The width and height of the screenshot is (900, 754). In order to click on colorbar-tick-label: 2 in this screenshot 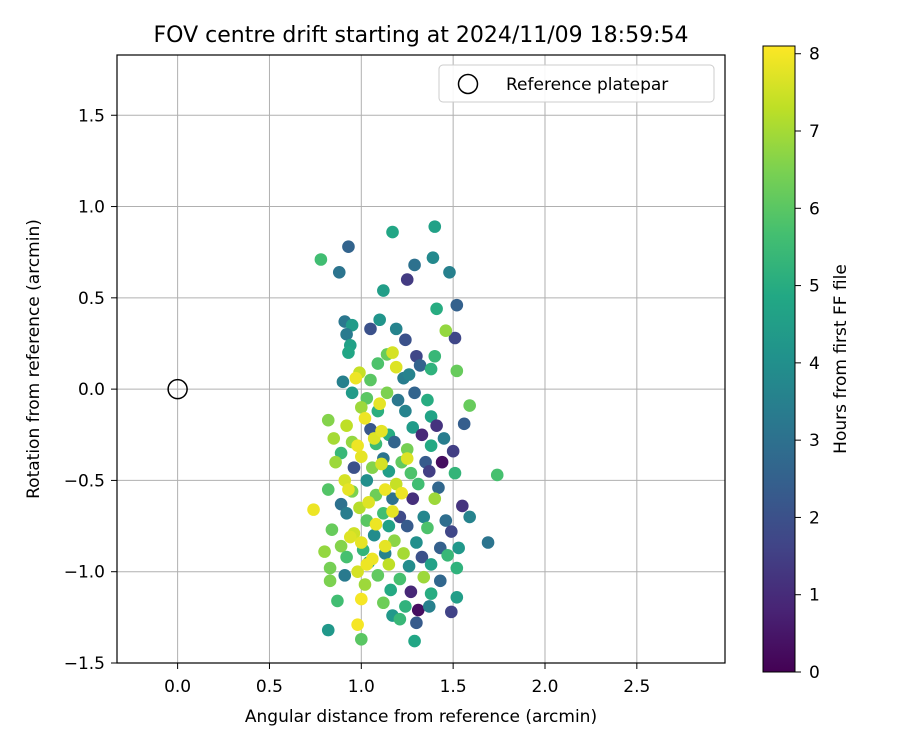, I will do `click(814, 518)`.